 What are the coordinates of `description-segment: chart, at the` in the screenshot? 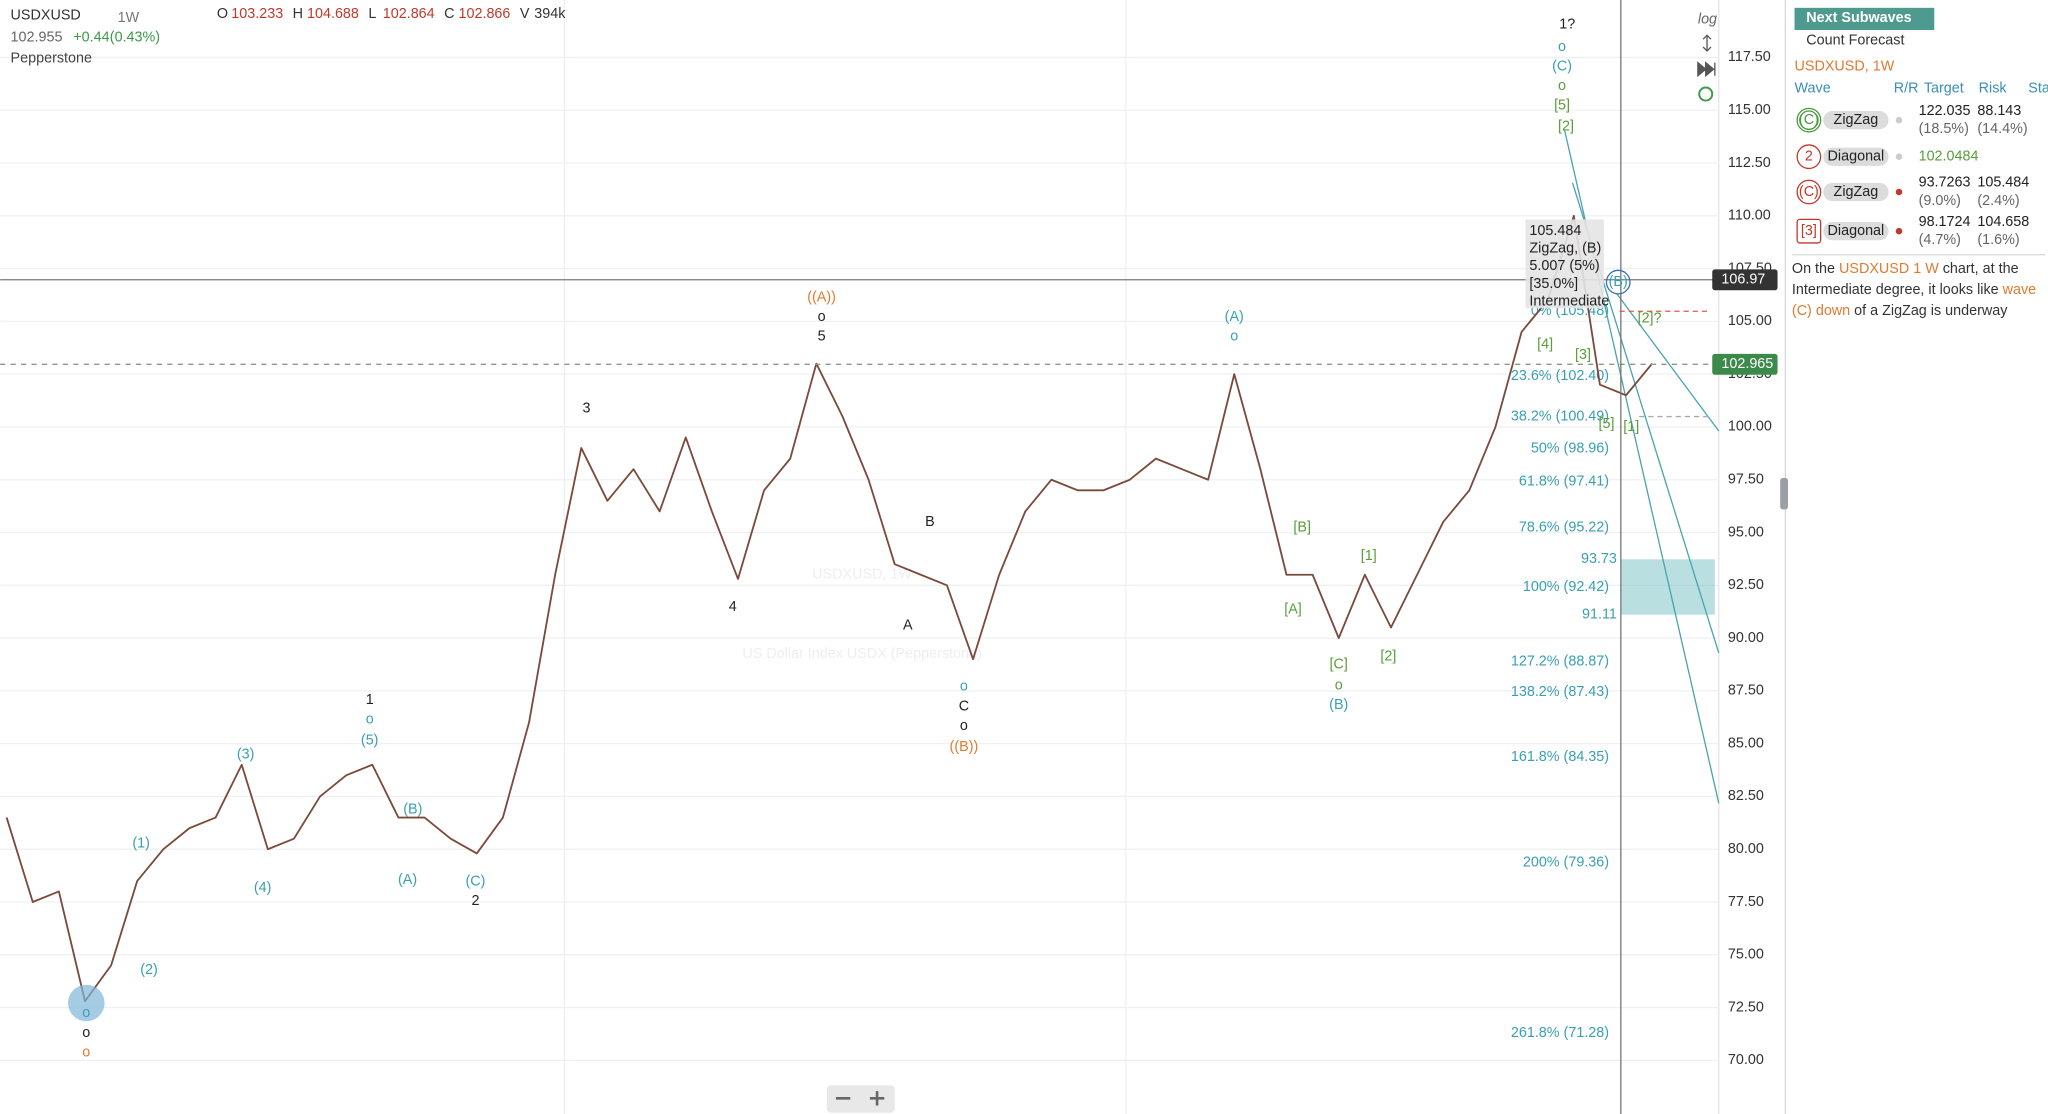 It's located at (1979, 269).